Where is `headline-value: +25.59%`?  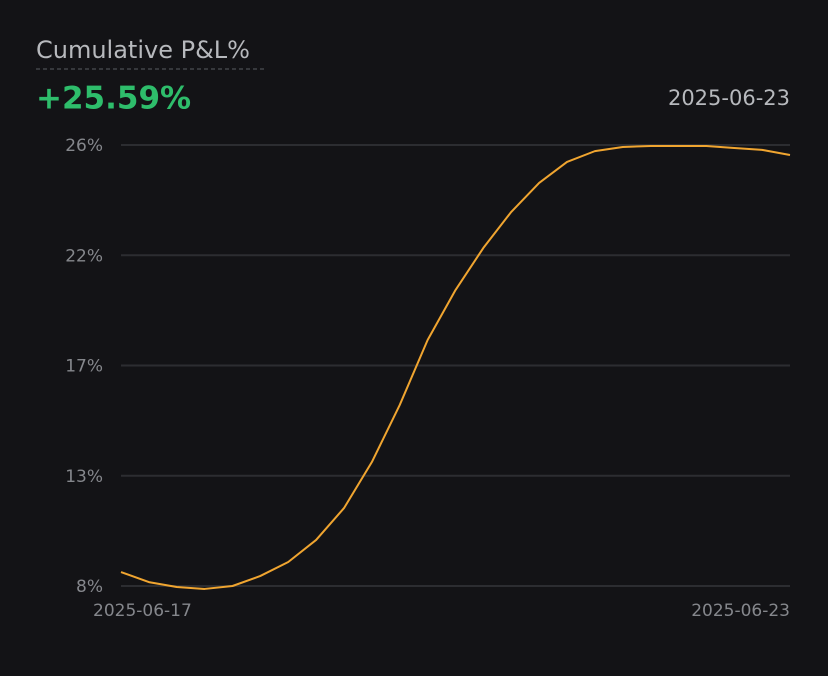
headline-value: +25.59% is located at coordinates (113, 99).